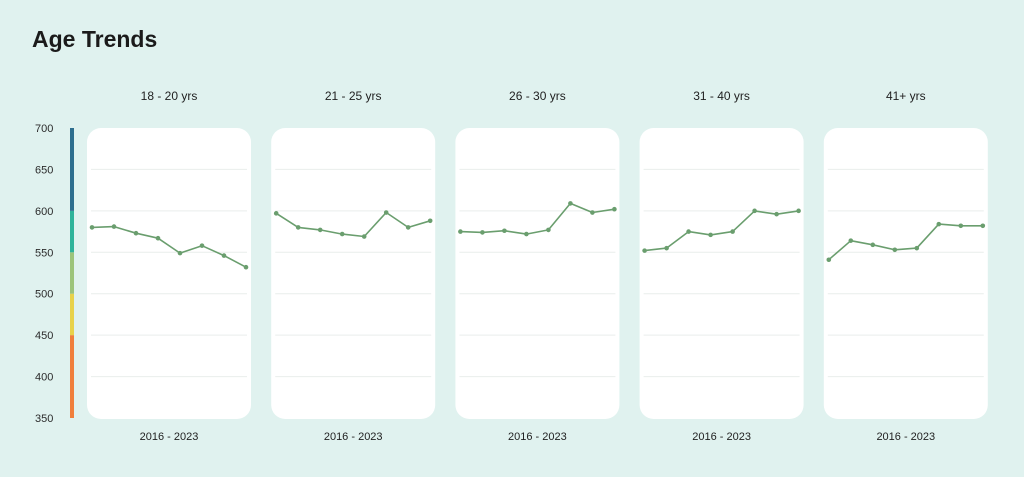  What do you see at coordinates (353, 96) in the screenshot?
I see `panel-label: 21 - 25 yrs` at bounding box center [353, 96].